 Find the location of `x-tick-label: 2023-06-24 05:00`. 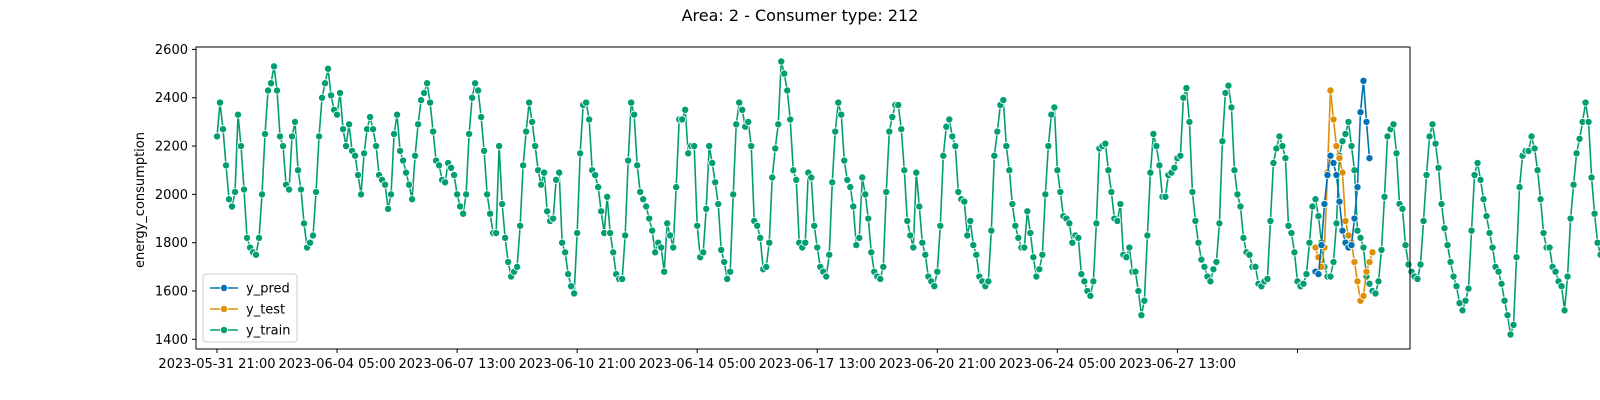

x-tick-label: 2023-06-24 05:00 is located at coordinates (1057, 364).